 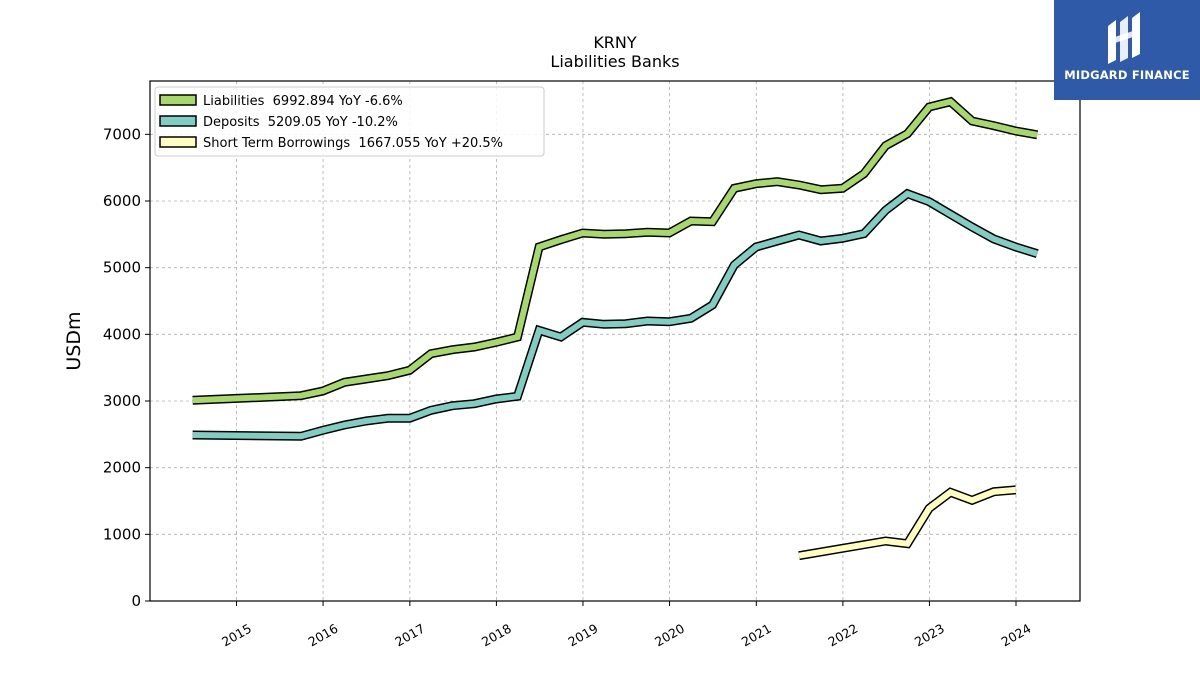 I want to click on x-tick-label: 2021, so click(x=756, y=635).